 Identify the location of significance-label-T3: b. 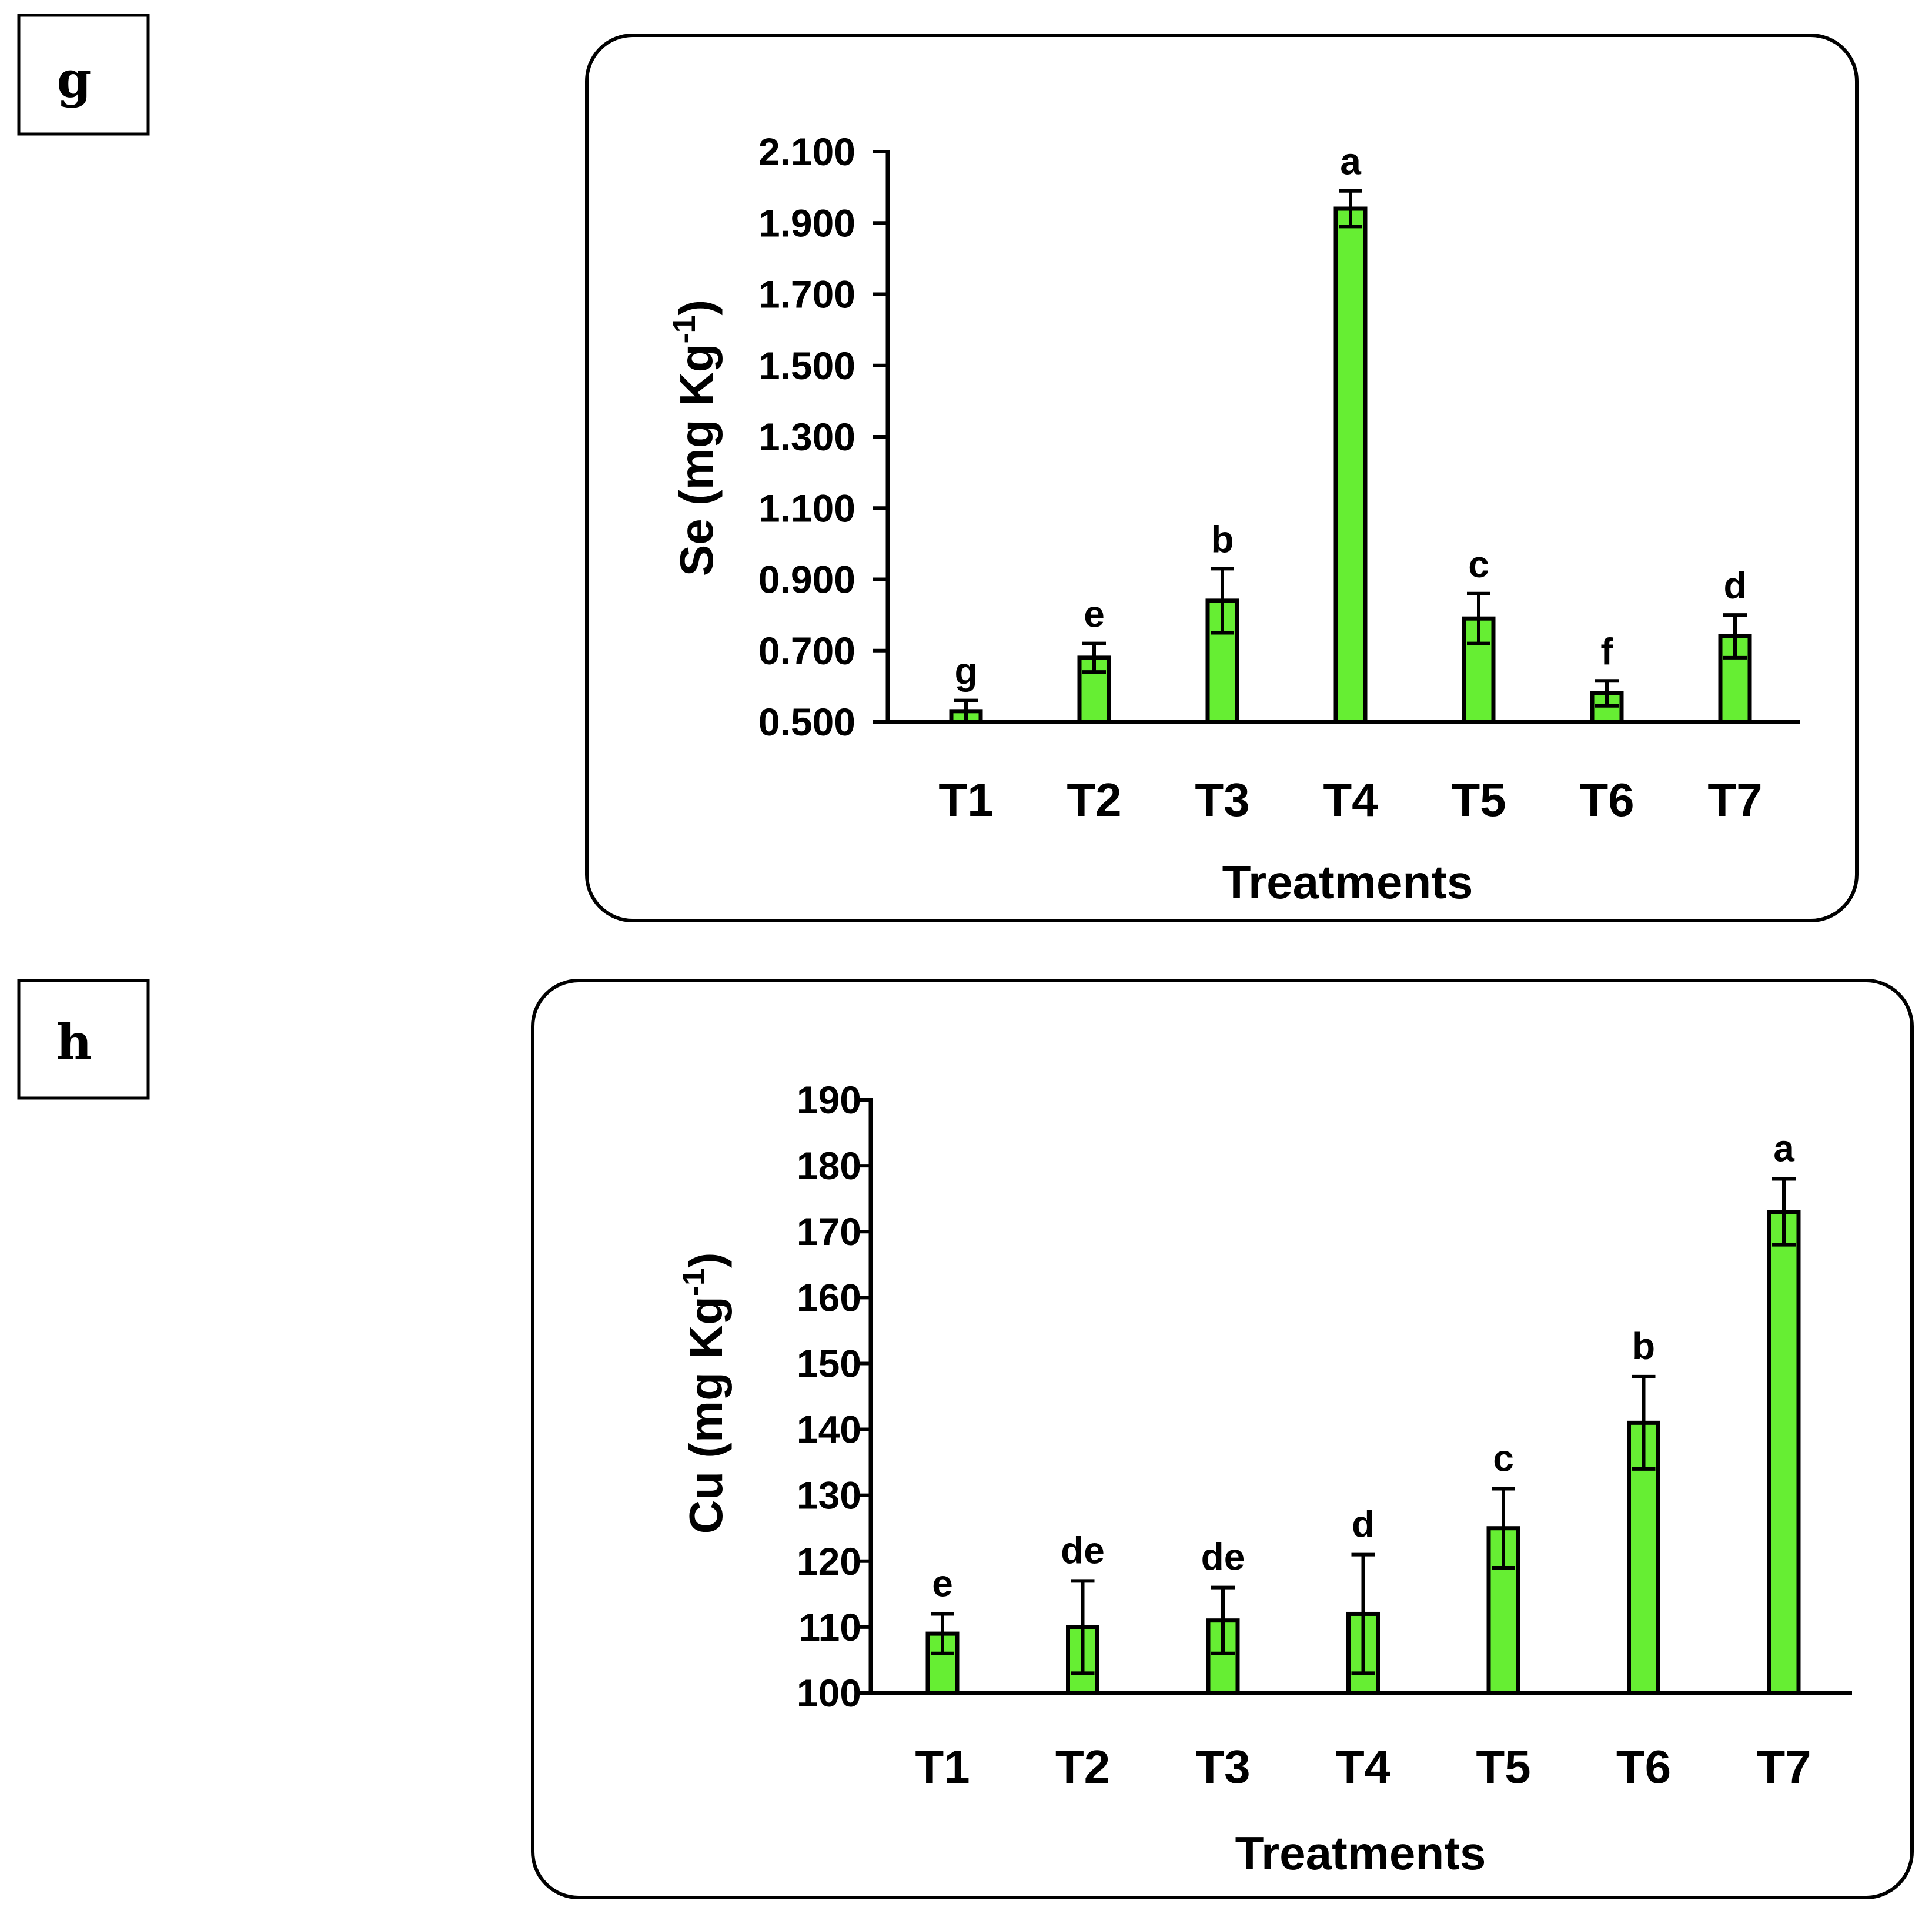
(1222, 539).